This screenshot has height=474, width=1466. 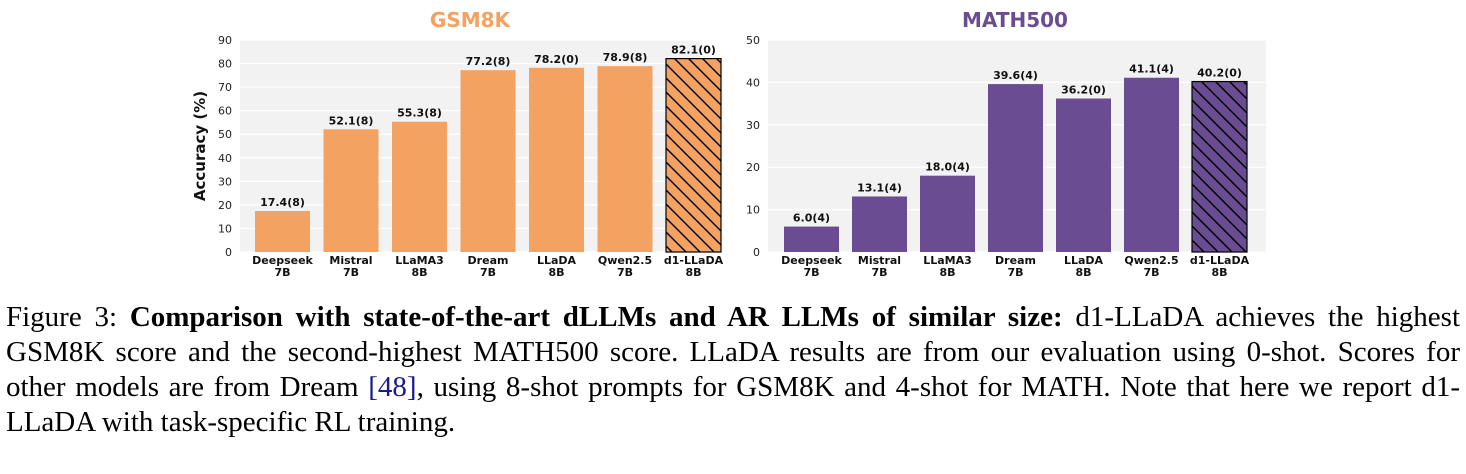 I want to click on chart-title: GSM8K, so click(x=471, y=20).